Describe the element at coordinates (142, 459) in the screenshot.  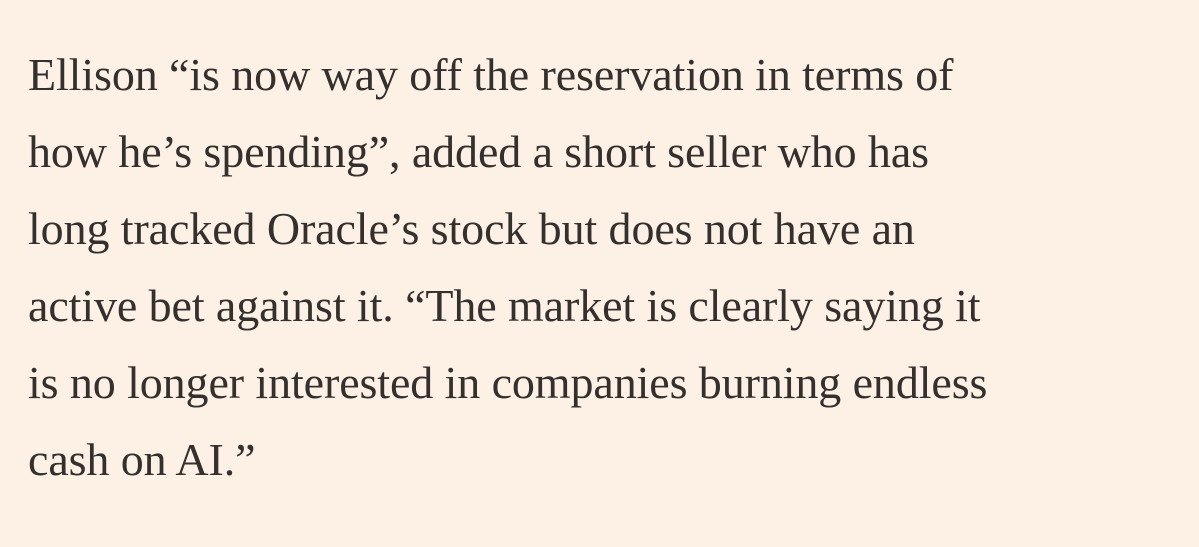
I see `paragraph-line: cash on AI.”` at that location.